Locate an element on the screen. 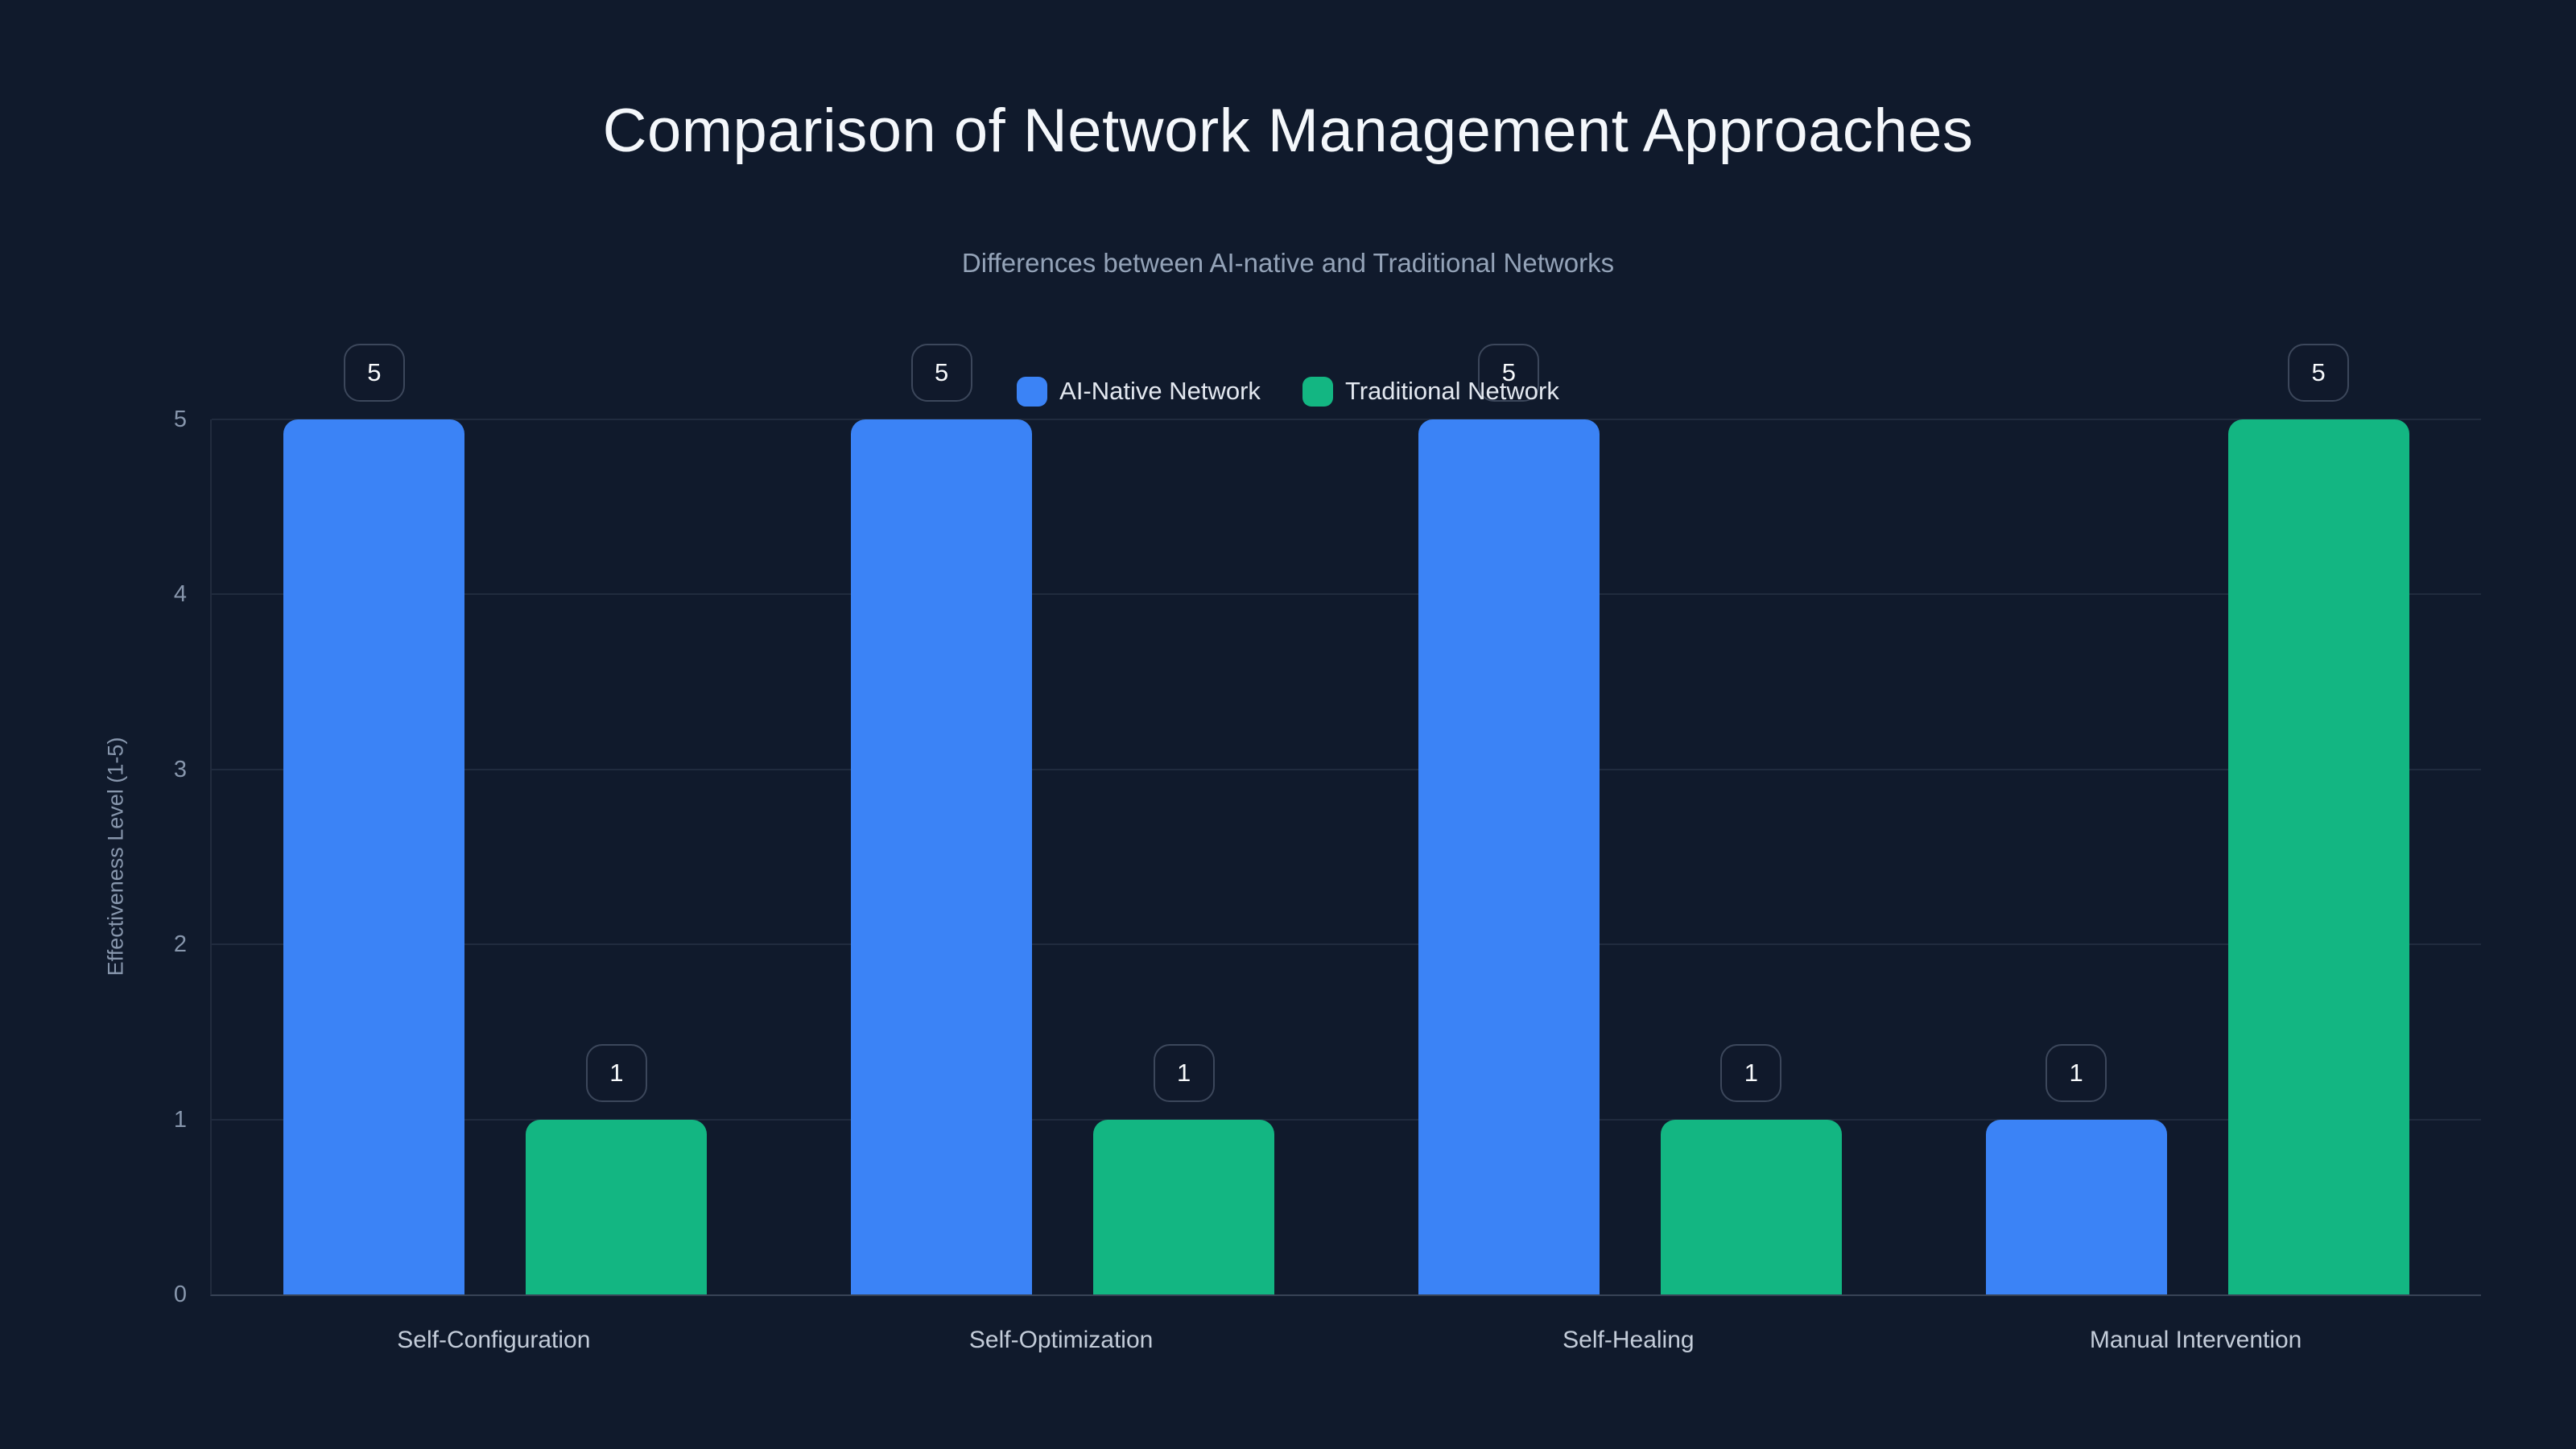 The image size is (2576, 1449). gridline-y5 is located at coordinates (1346, 419).